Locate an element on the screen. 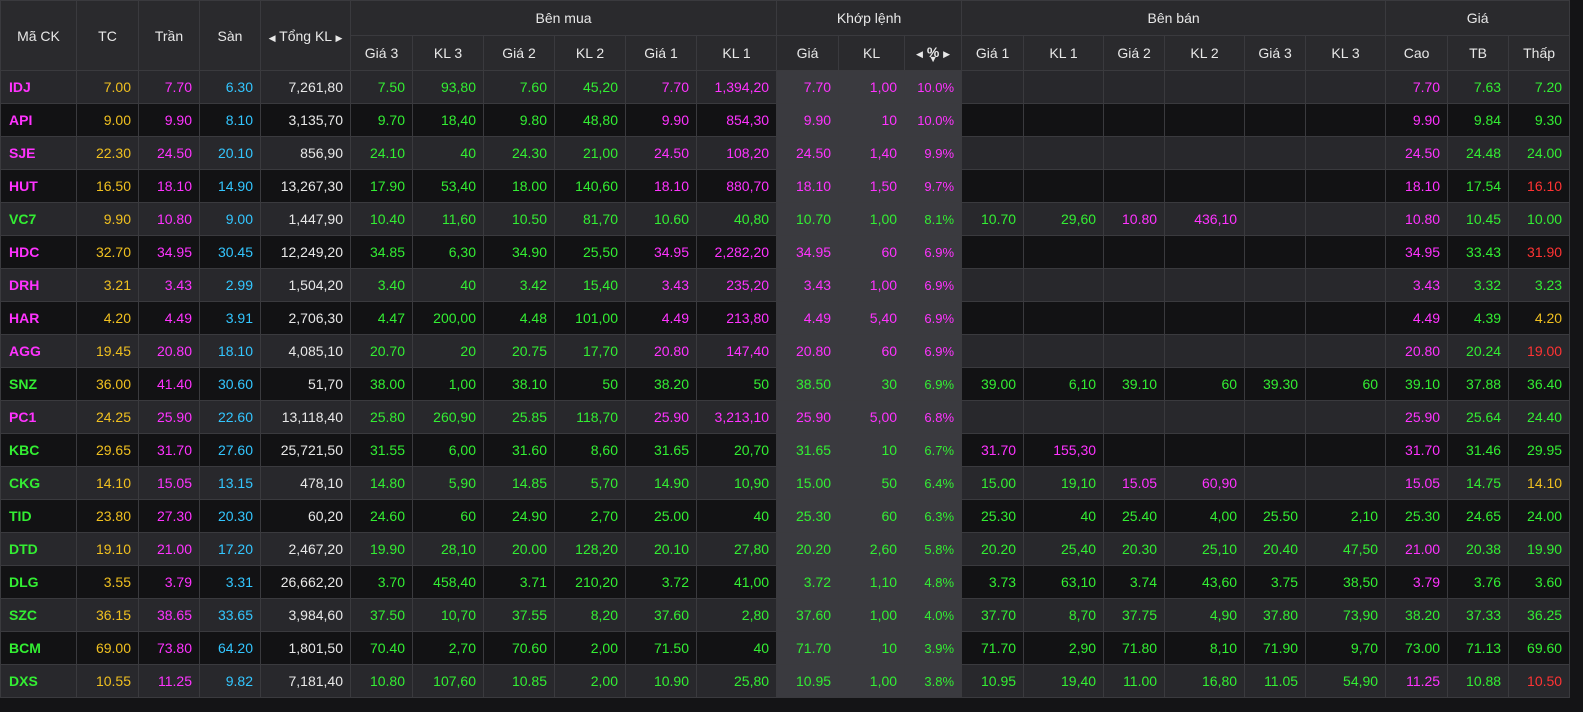 The image size is (1583, 712). buy-price-2-cell: 3.42 is located at coordinates (519, 285).